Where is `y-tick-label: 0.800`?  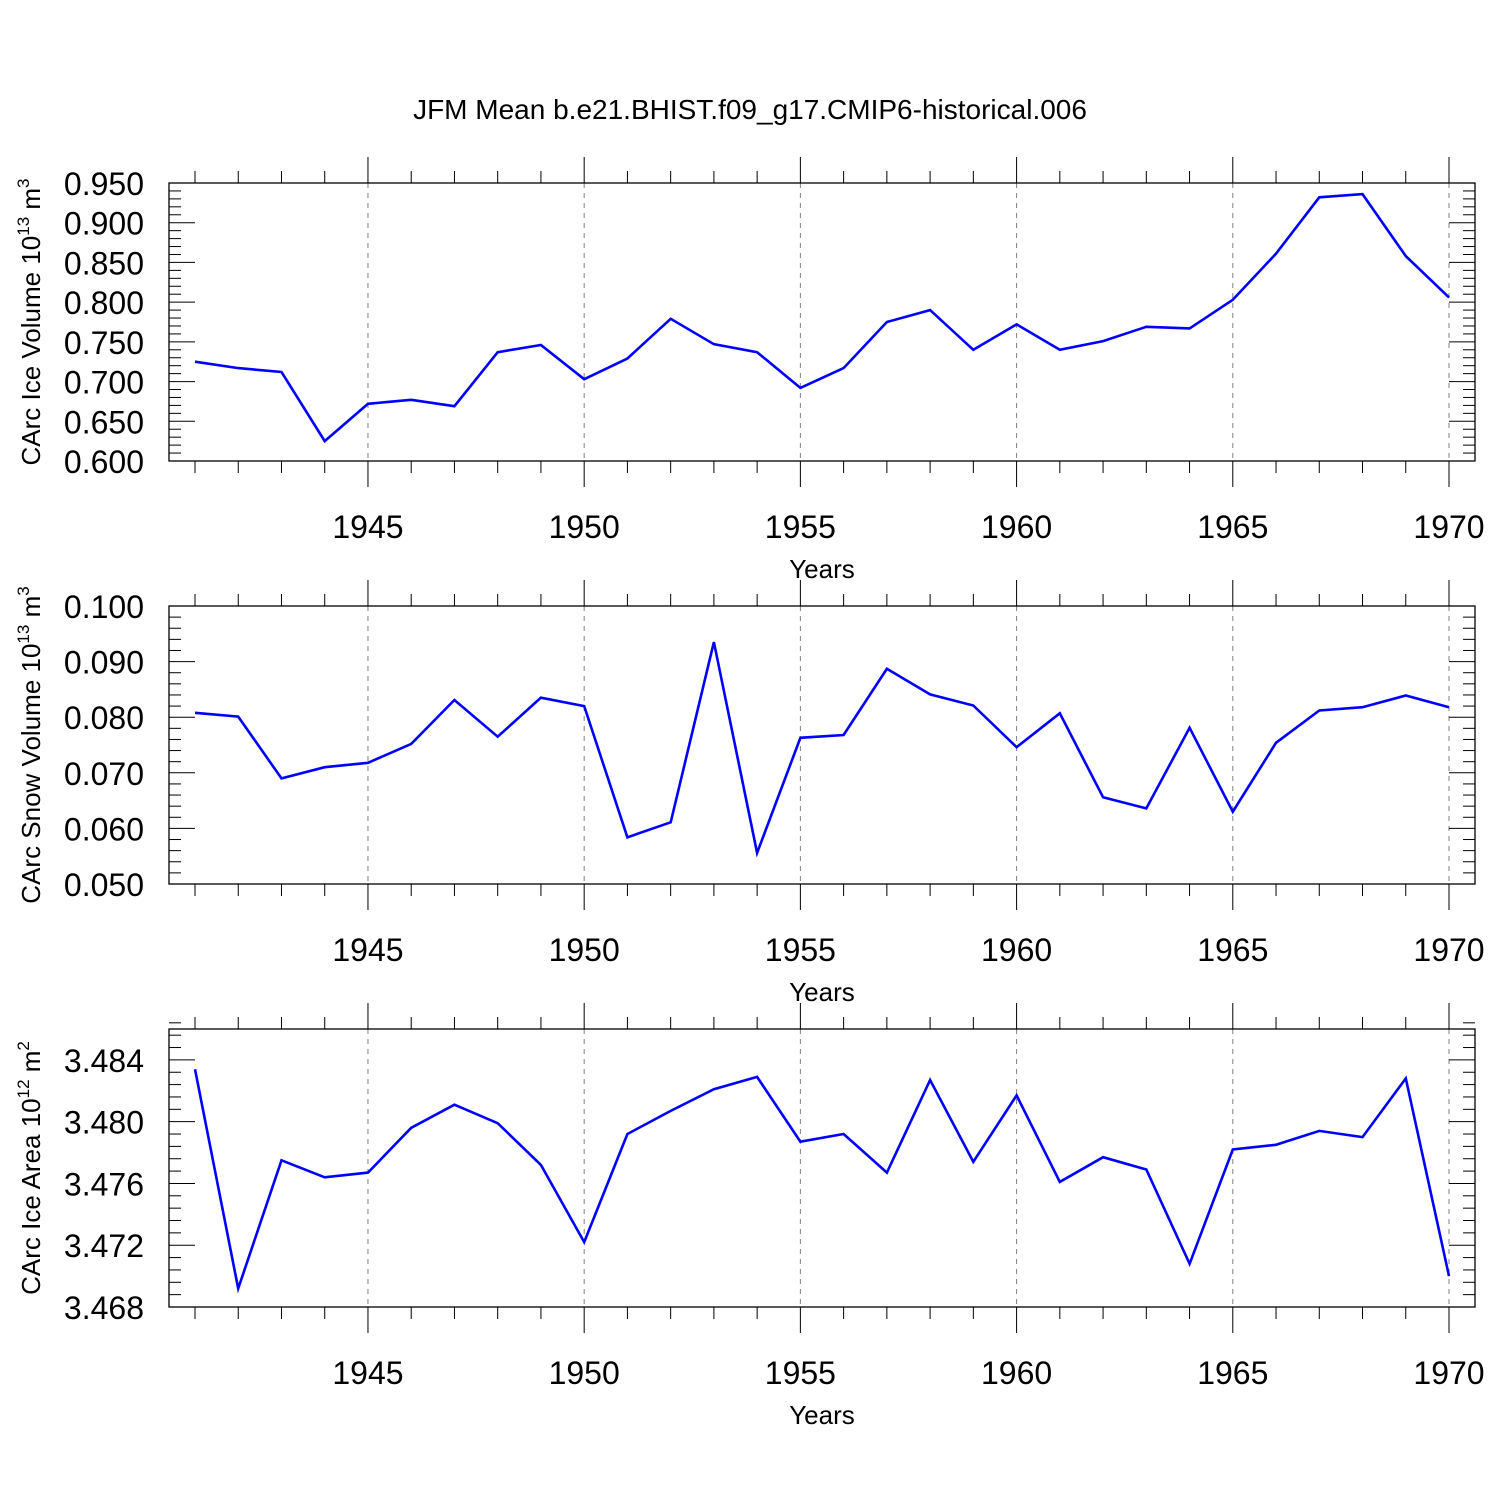
y-tick-label: 0.800 is located at coordinates (104, 303).